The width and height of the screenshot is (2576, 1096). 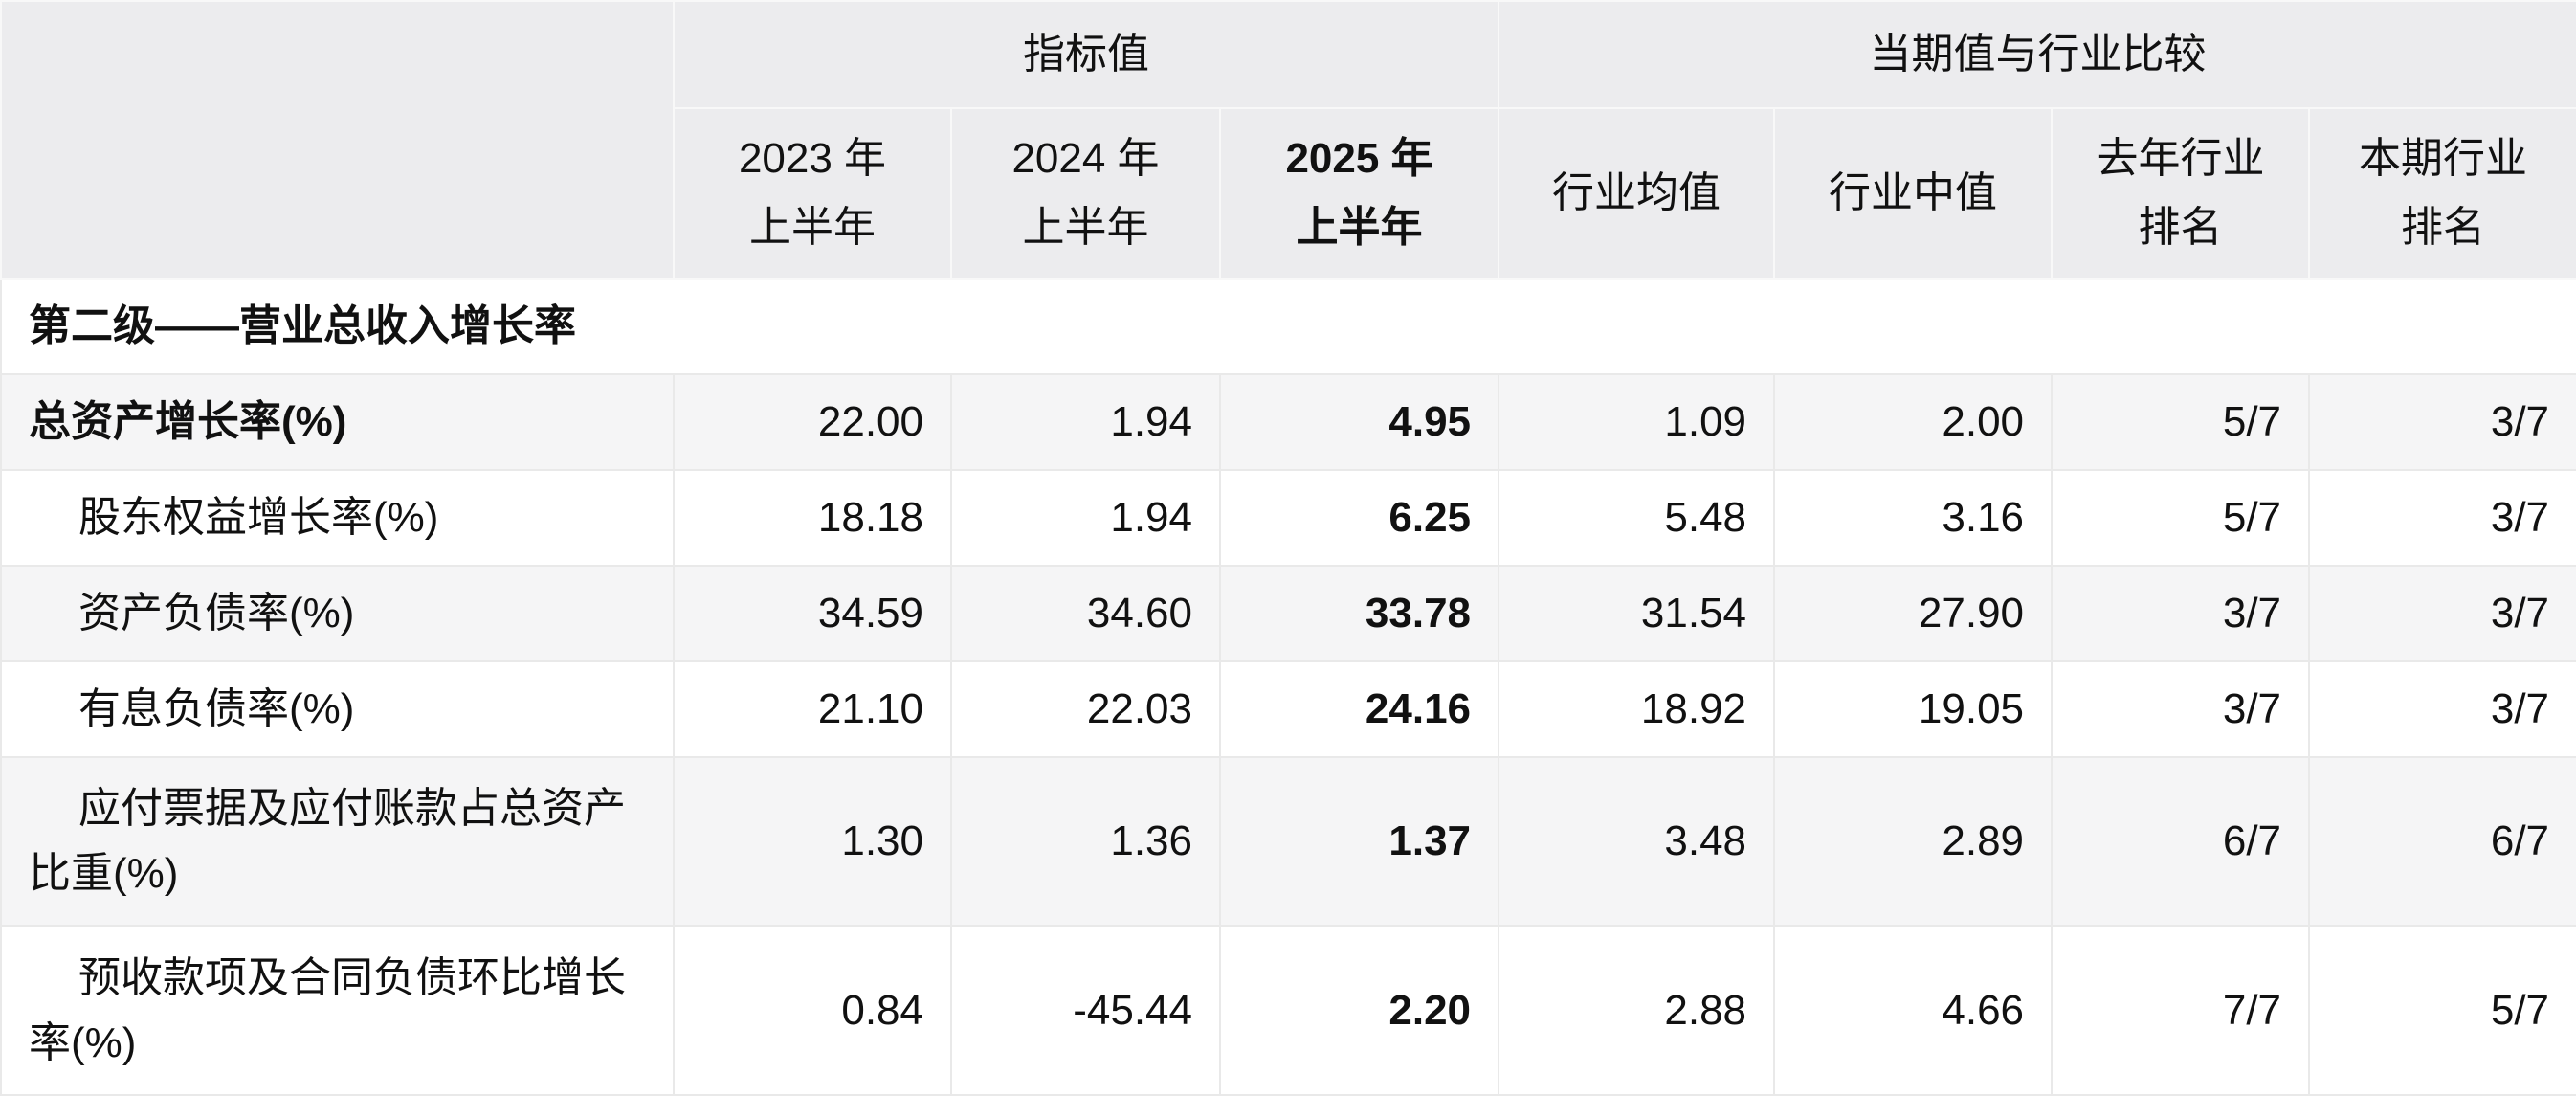 What do you see at coordinates (337, 422) in the screenshot?
I see `row-label: 总资产增长率(%)` at bounding box center [337, 422].